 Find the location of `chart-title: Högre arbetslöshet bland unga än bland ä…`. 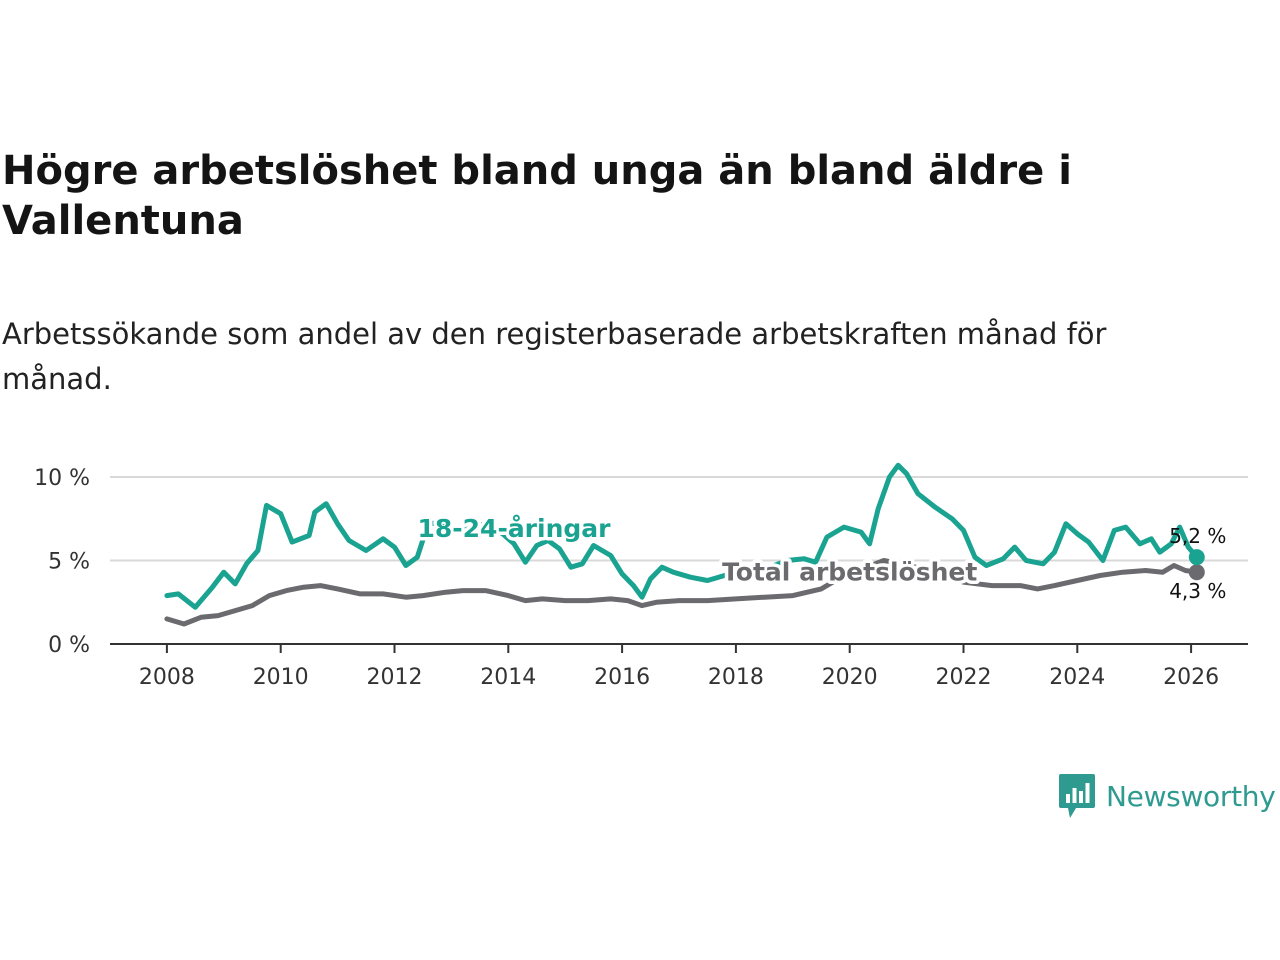

chart-title: Högre arbetslöshet bland unga än bland ä… is located at coordinates (537, 196).